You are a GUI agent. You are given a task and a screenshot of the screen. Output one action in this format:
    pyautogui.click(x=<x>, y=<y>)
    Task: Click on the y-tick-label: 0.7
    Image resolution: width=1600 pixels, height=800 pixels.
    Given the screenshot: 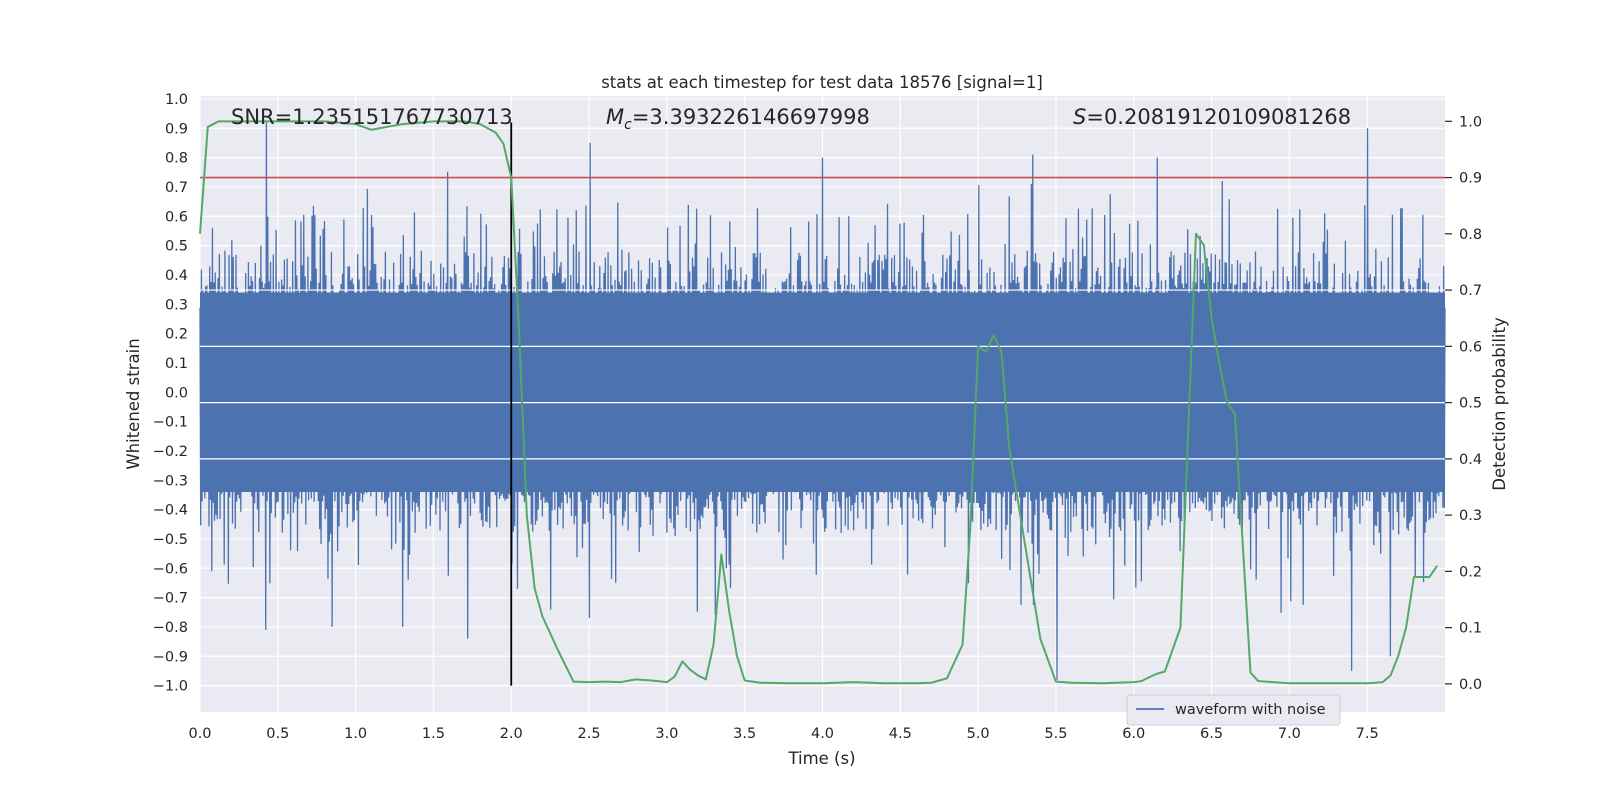 What is the action you would take?
    pyautogui.click(x=176, y=188)
    